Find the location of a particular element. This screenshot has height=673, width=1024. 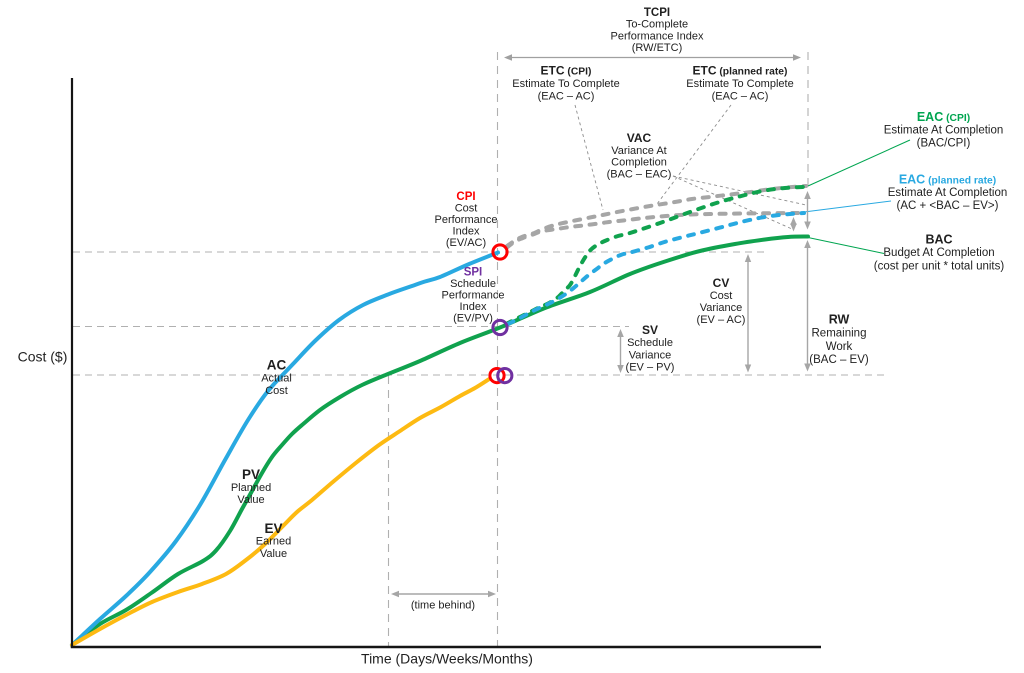

svg-text: ETC (planned rate) is located at coordinates (740, 71).